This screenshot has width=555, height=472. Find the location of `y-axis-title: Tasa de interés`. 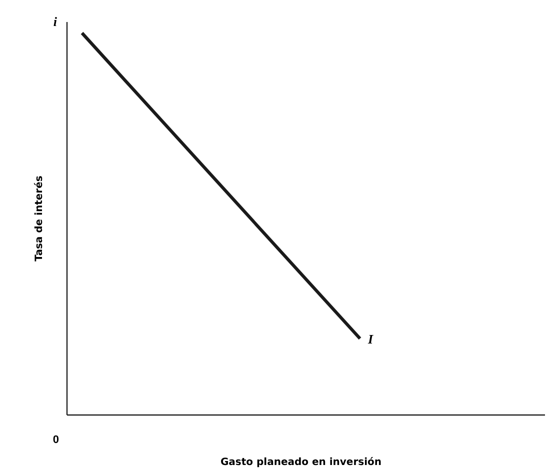

y-axis-title: Tasa de interés is located at coordinates (39, 219).